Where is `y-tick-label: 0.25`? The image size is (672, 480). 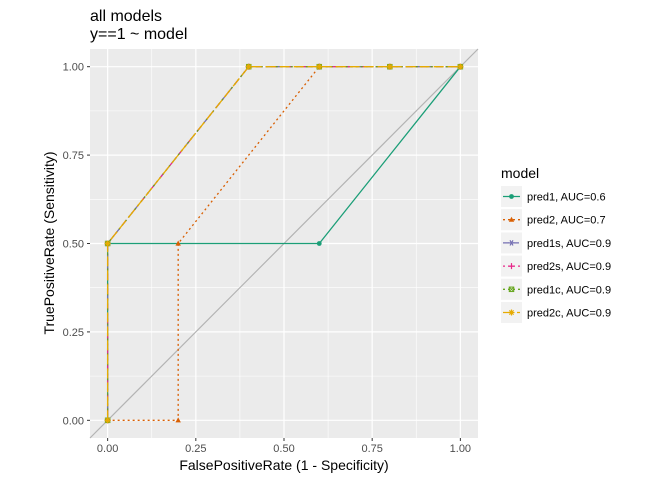 y-tick-label: 0.25 is located at coordinates (73, 333).